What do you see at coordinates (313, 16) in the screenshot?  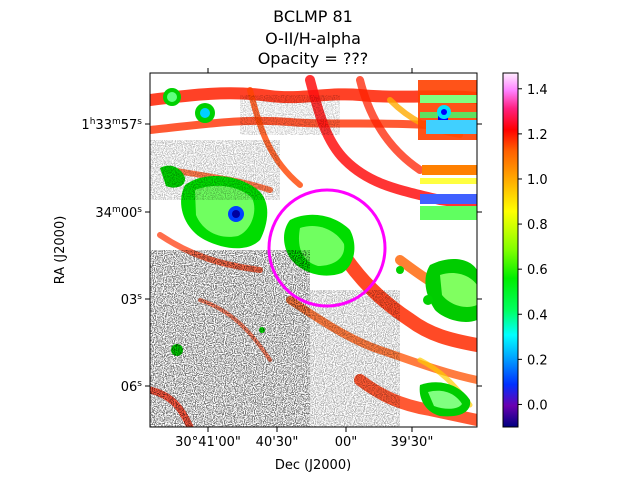 I see `chart-title-line-1: BCLMP 81` at bounding box center [313, 16].